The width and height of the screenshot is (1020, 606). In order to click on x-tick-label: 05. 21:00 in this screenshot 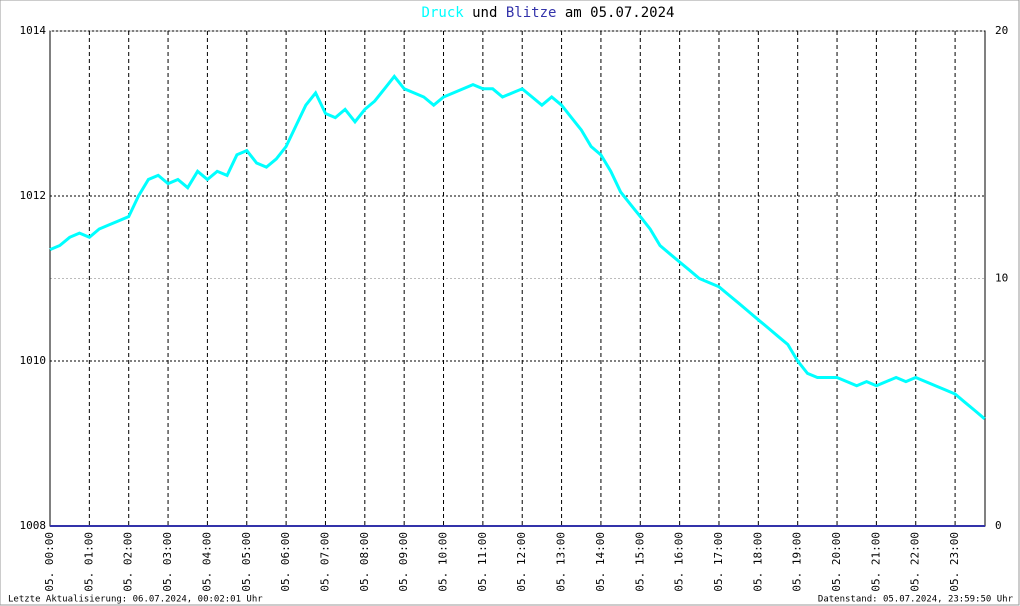, I will do `click(875, 562)`.